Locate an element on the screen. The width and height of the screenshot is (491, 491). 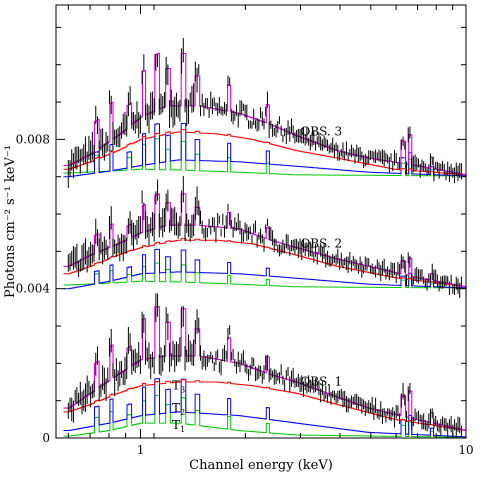
x-tick-label: 10 is located at coordinates (465, 450).